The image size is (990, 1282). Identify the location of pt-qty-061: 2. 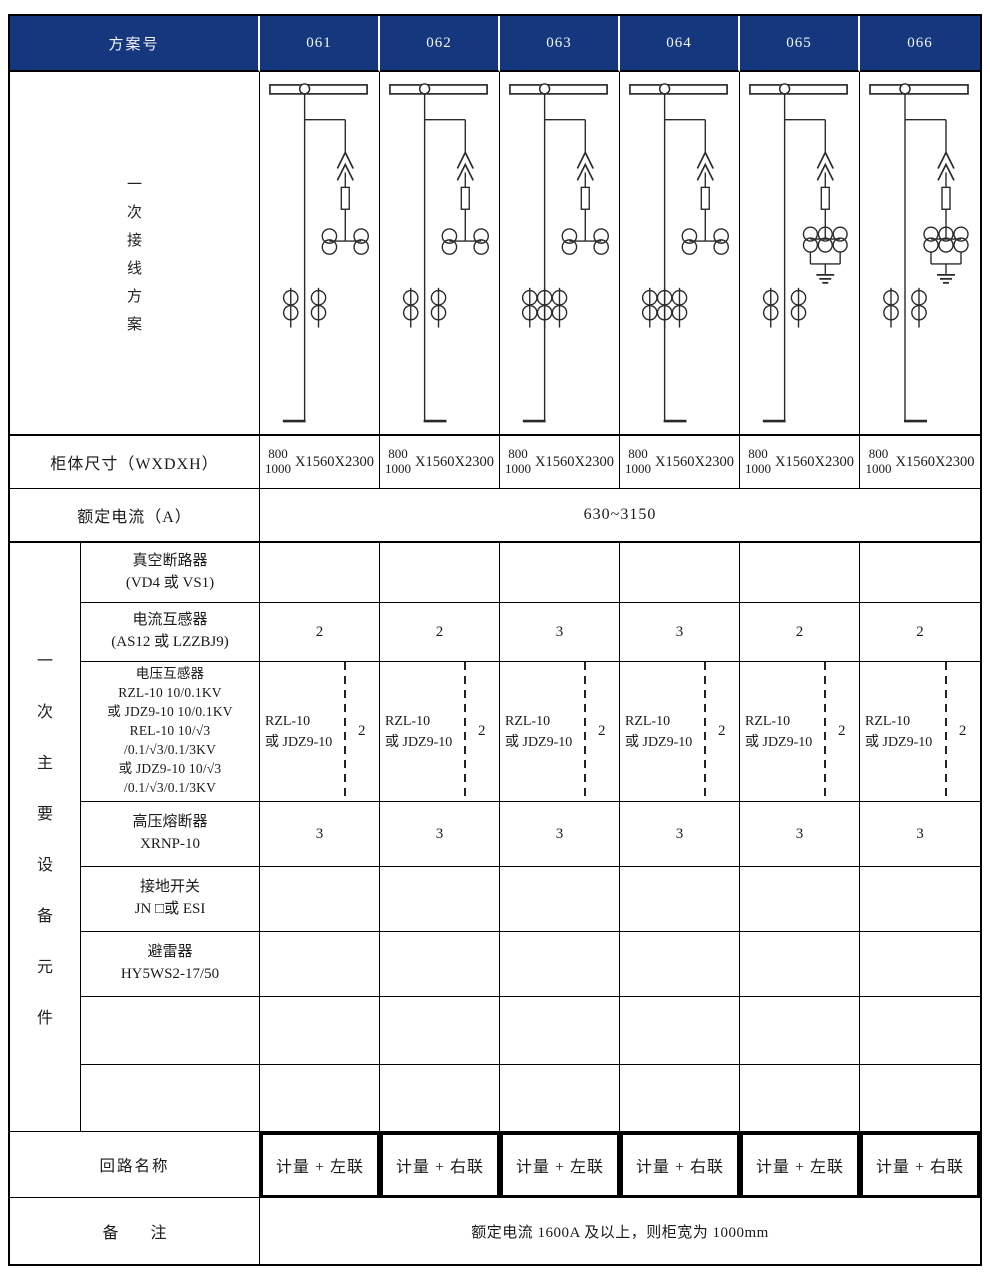
(361, 731).